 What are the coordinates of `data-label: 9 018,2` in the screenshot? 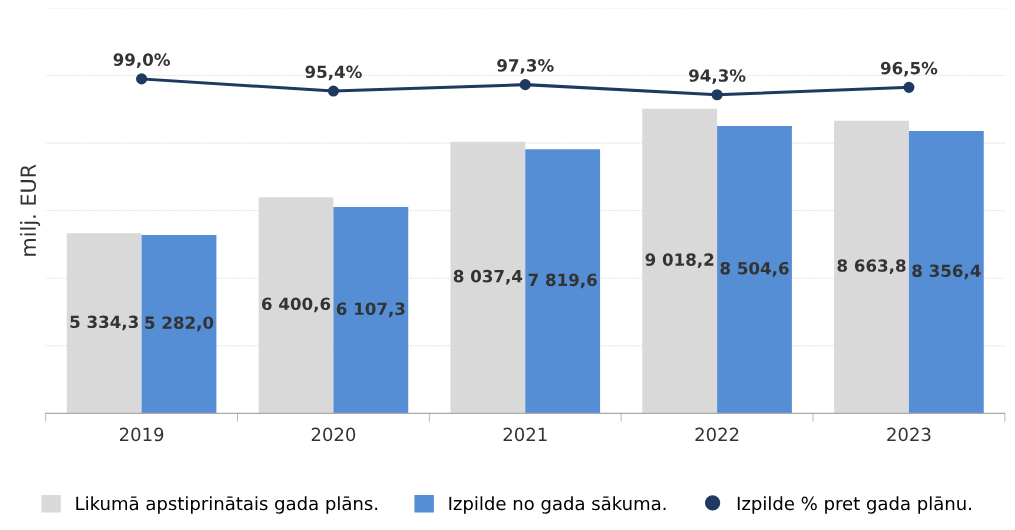 It's located at (679, 261).